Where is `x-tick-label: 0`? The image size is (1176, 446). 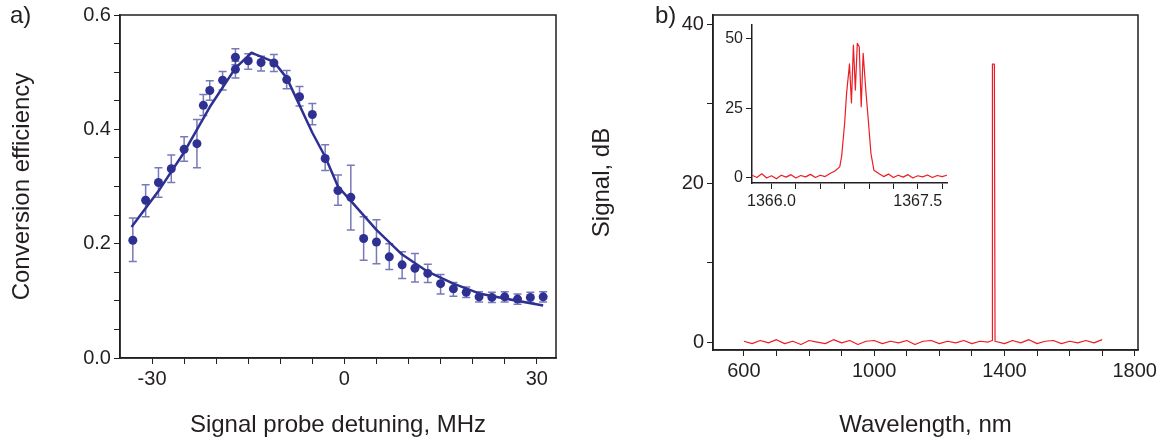 x-tick-label: 0 is located at coordinates (344, 377).